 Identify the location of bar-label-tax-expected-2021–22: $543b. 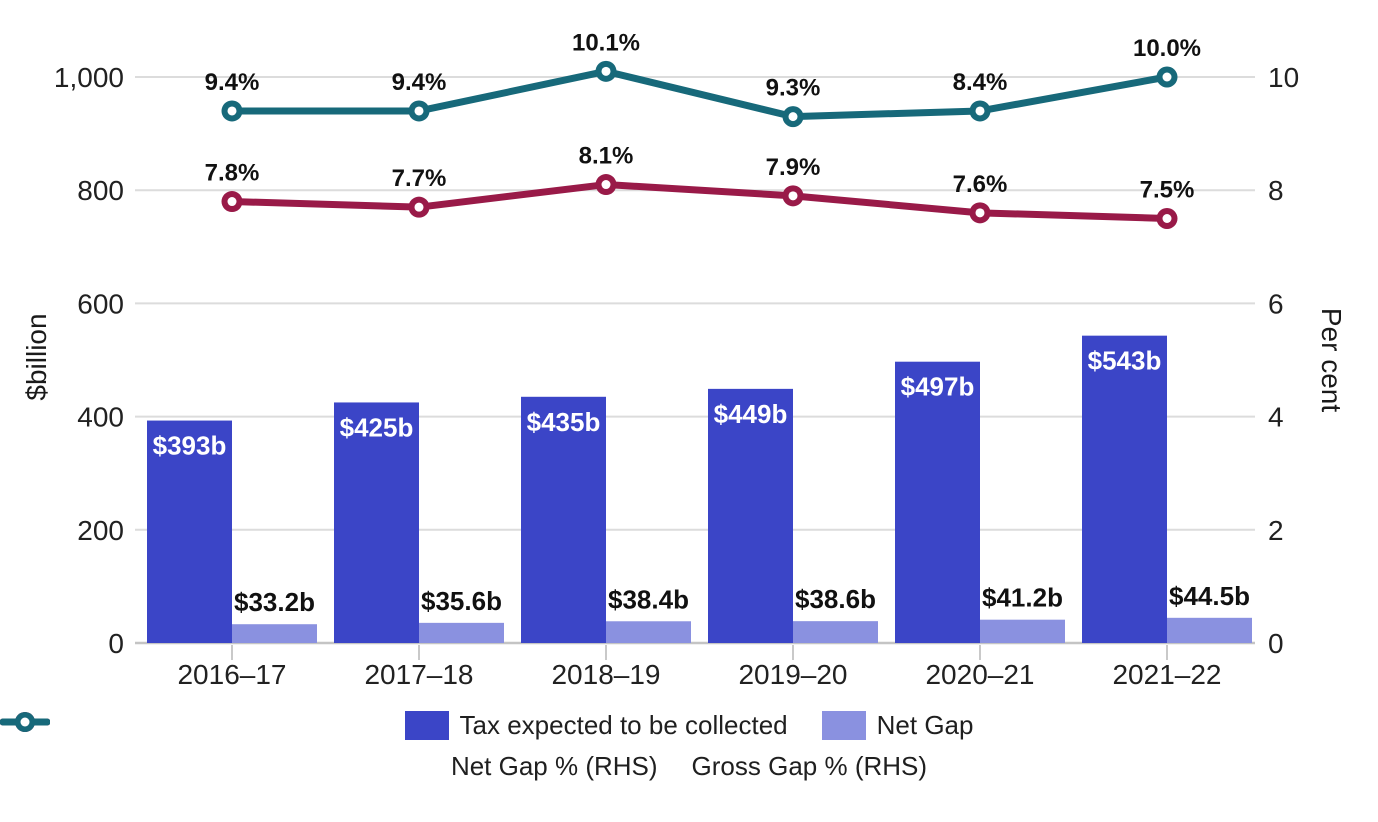
(1125, 361).